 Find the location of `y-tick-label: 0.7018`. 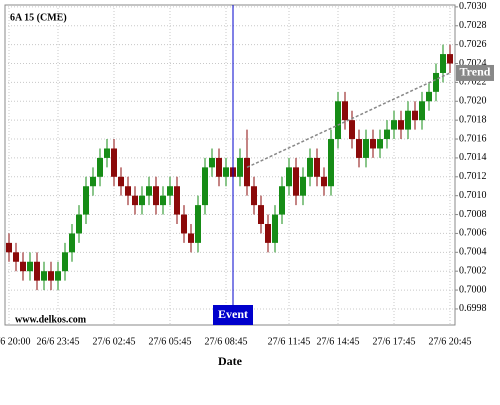

y-tick-label: 0.7018 is located at coordinates (473, 119).